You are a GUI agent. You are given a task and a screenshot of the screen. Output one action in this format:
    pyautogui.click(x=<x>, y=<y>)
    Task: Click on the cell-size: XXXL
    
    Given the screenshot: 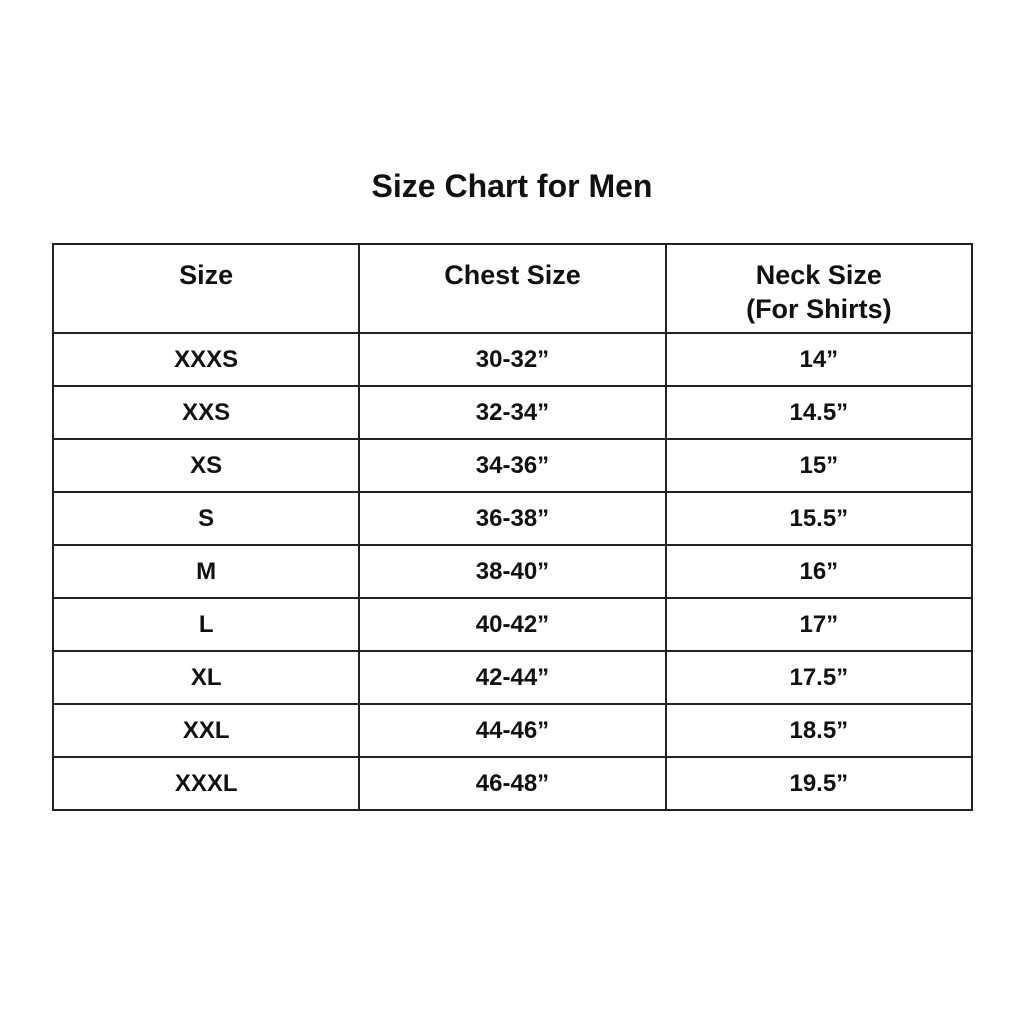 What is the action you would take?
    pyautogui.click(x=206, y=783)
    